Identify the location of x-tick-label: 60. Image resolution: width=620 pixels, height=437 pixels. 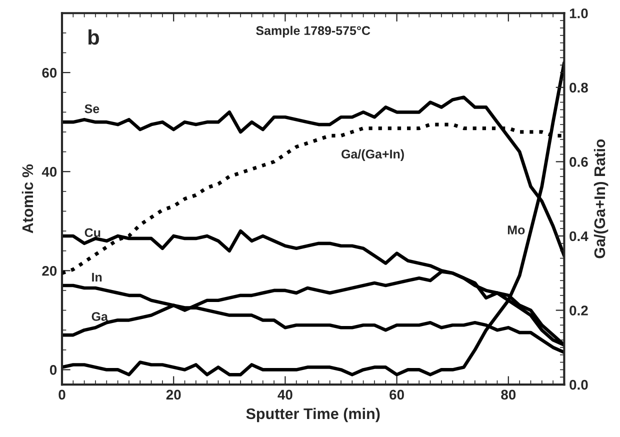
(397, 395).